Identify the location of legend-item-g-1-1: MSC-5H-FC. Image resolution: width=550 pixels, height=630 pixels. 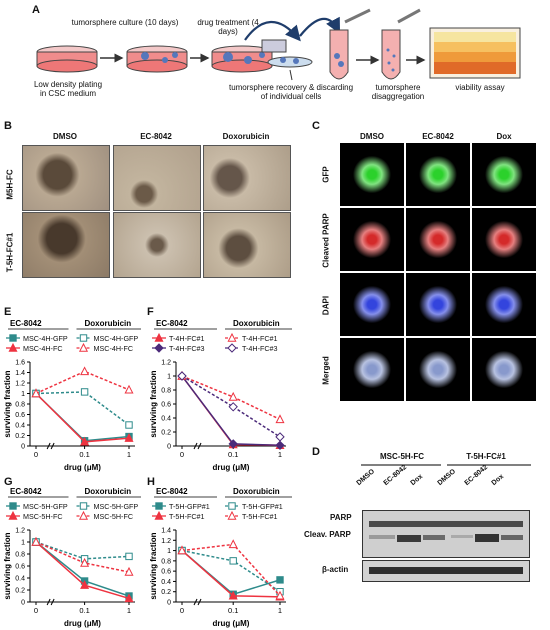
(104, 515).